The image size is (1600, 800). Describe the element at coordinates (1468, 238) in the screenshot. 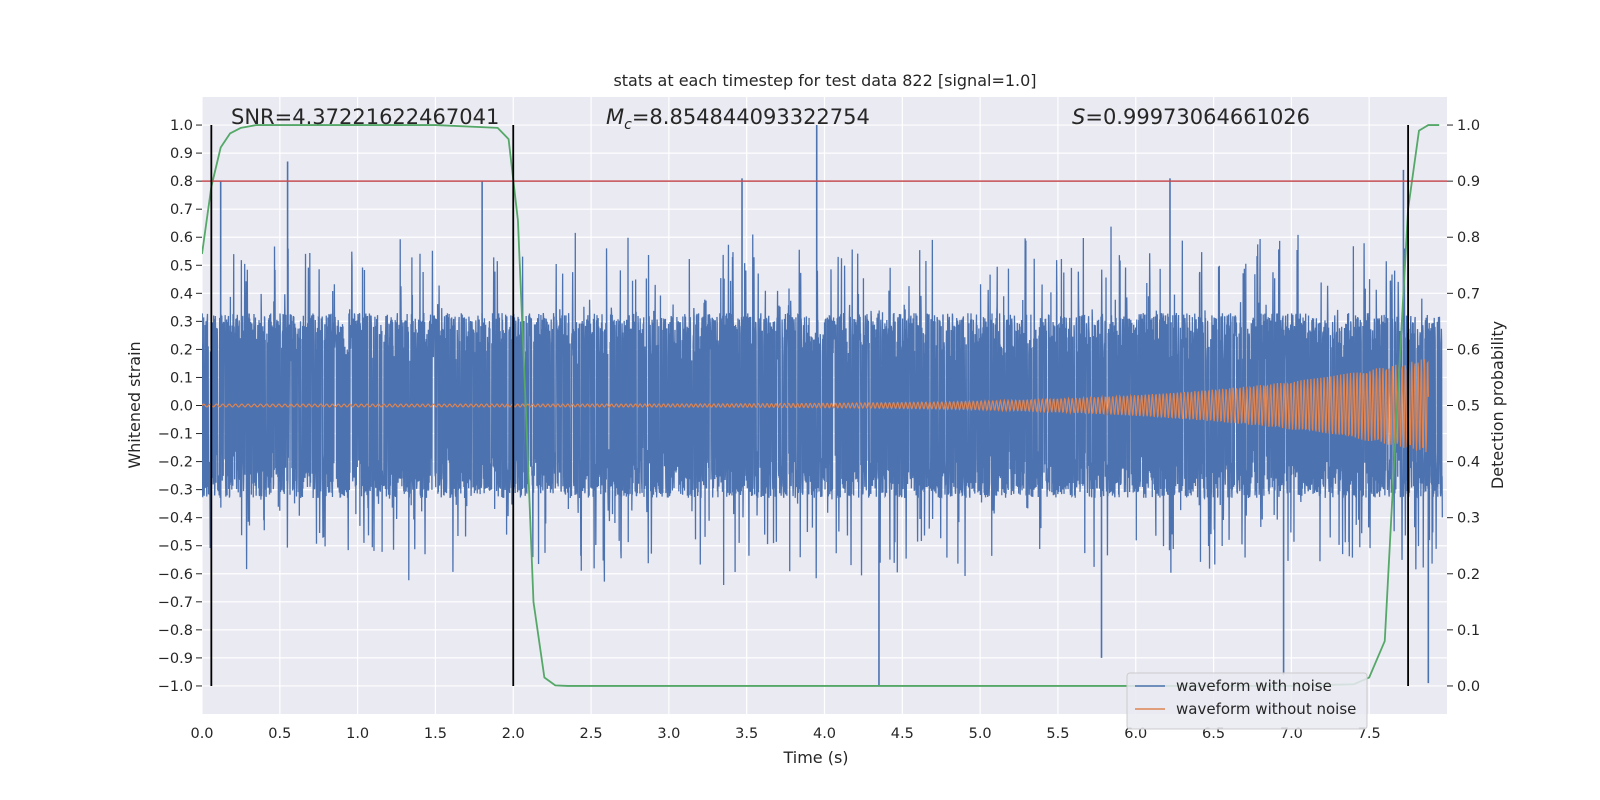

I see `y-right-tick-label: 0.8` at that location.